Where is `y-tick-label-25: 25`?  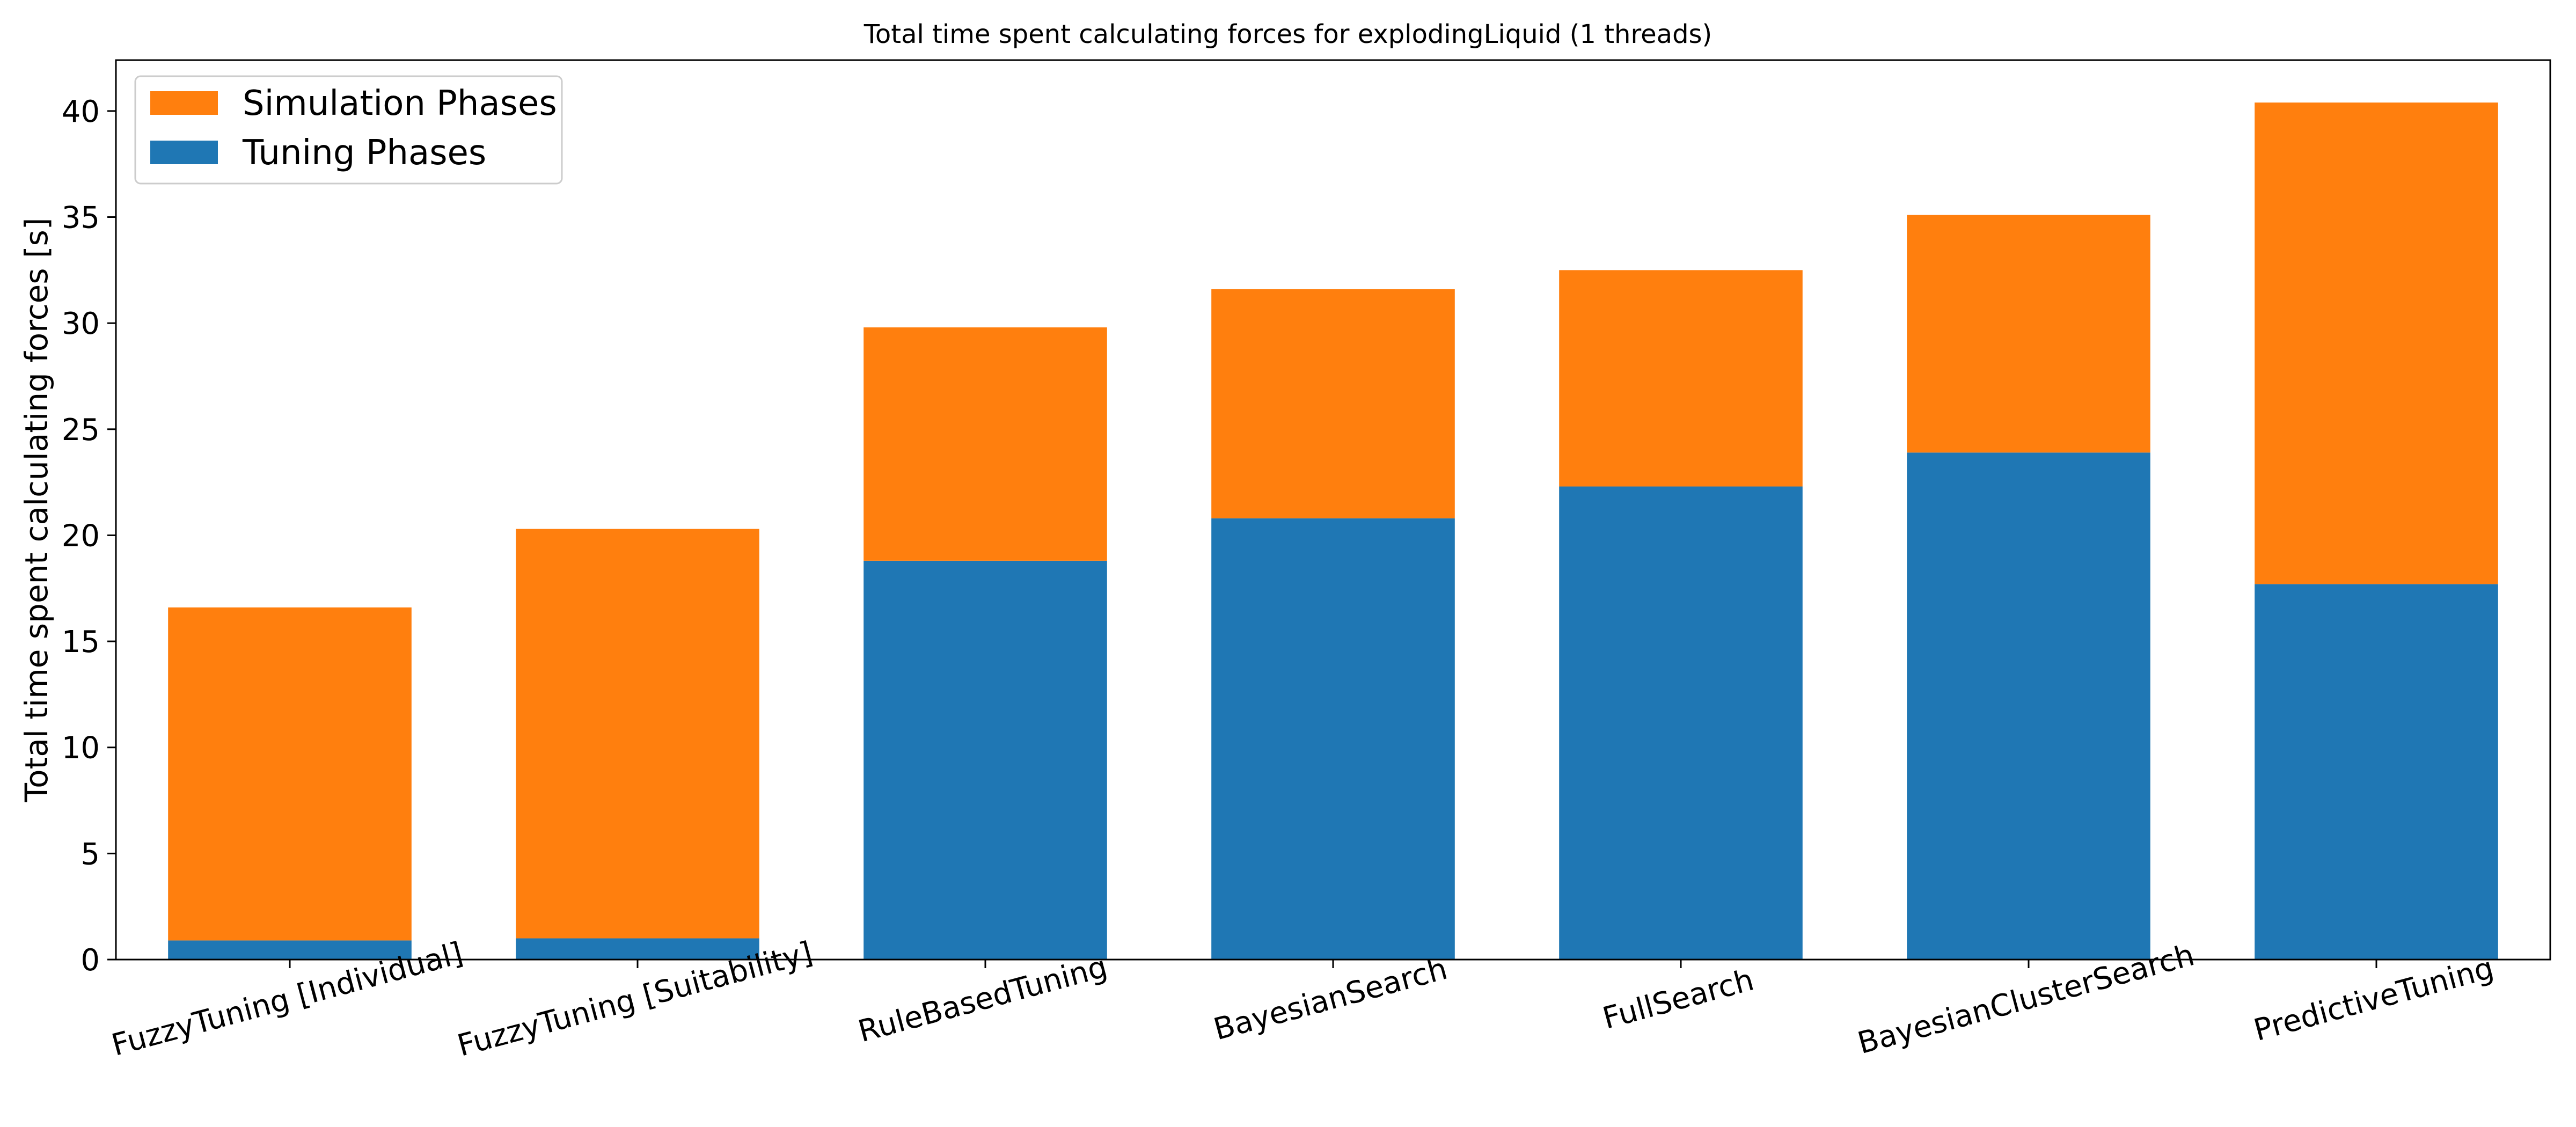
y-tick-label-25: 25 is located at coordinates (81, 430).